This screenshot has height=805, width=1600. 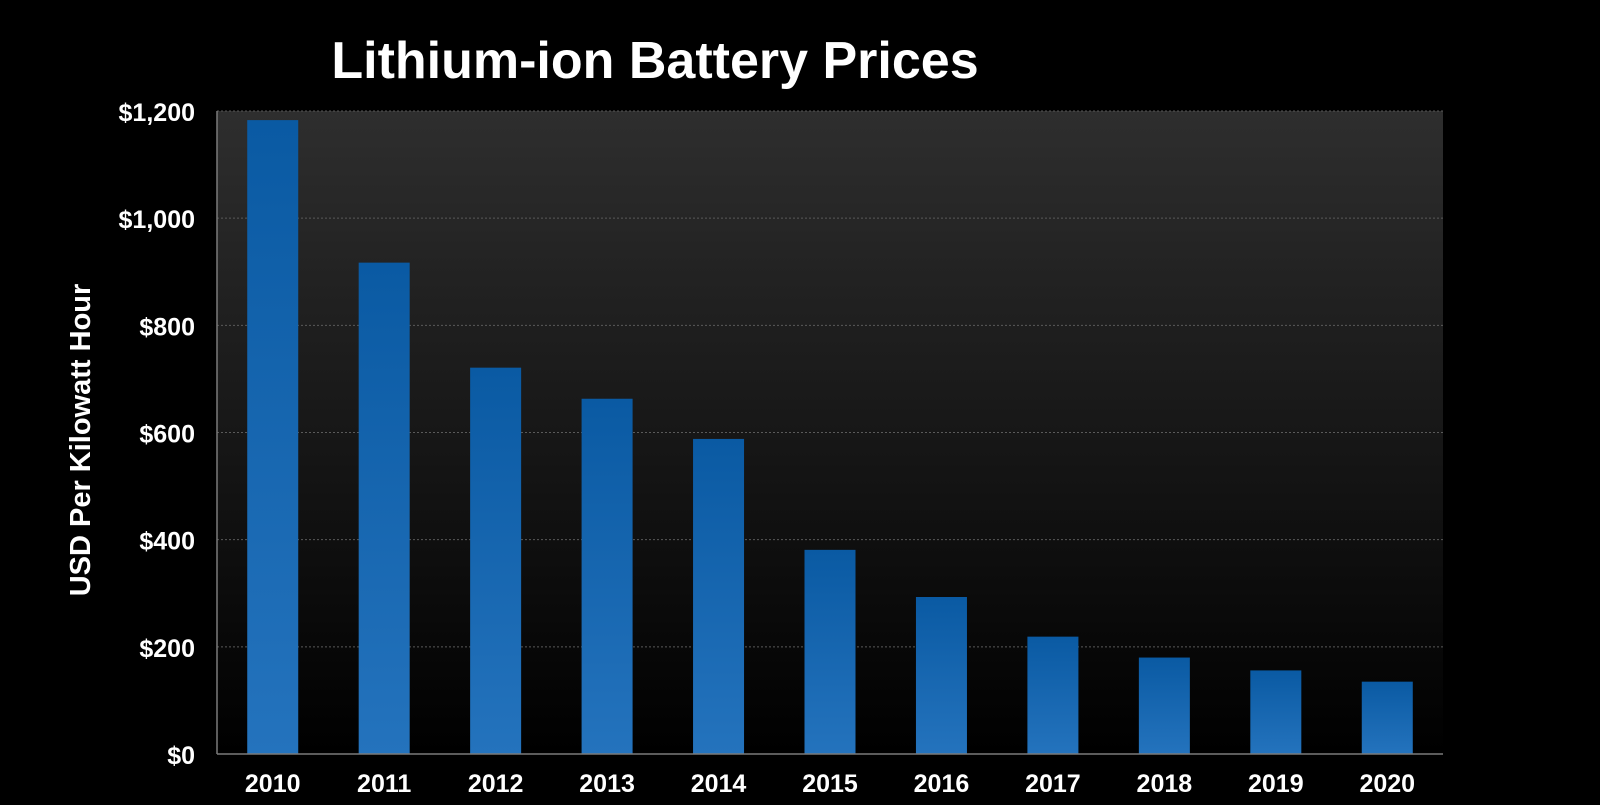 I want to click on x-tick-label: 2014, so click(x=719, y=784).